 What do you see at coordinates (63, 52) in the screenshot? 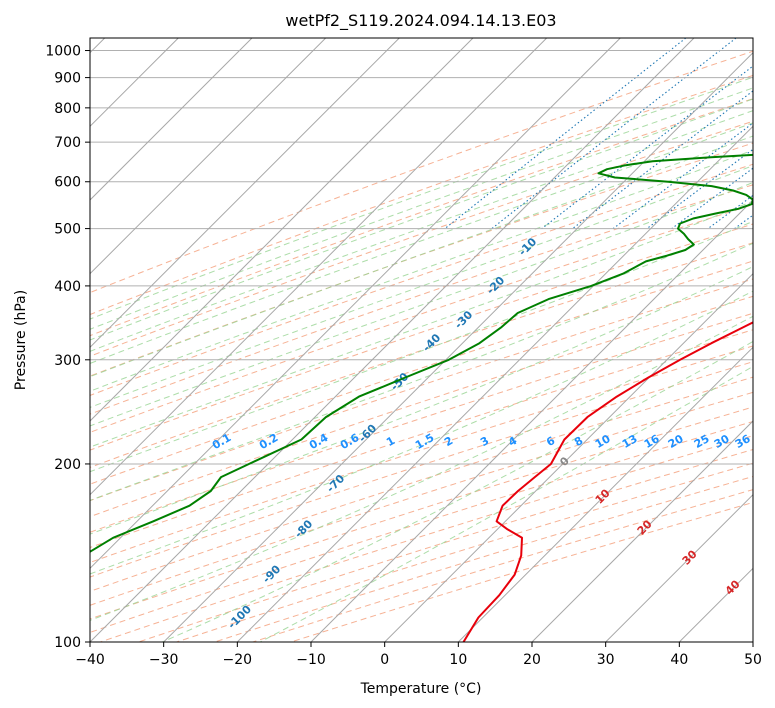
I see `y-tick-label: 1000` at bounding box center [63, 52].